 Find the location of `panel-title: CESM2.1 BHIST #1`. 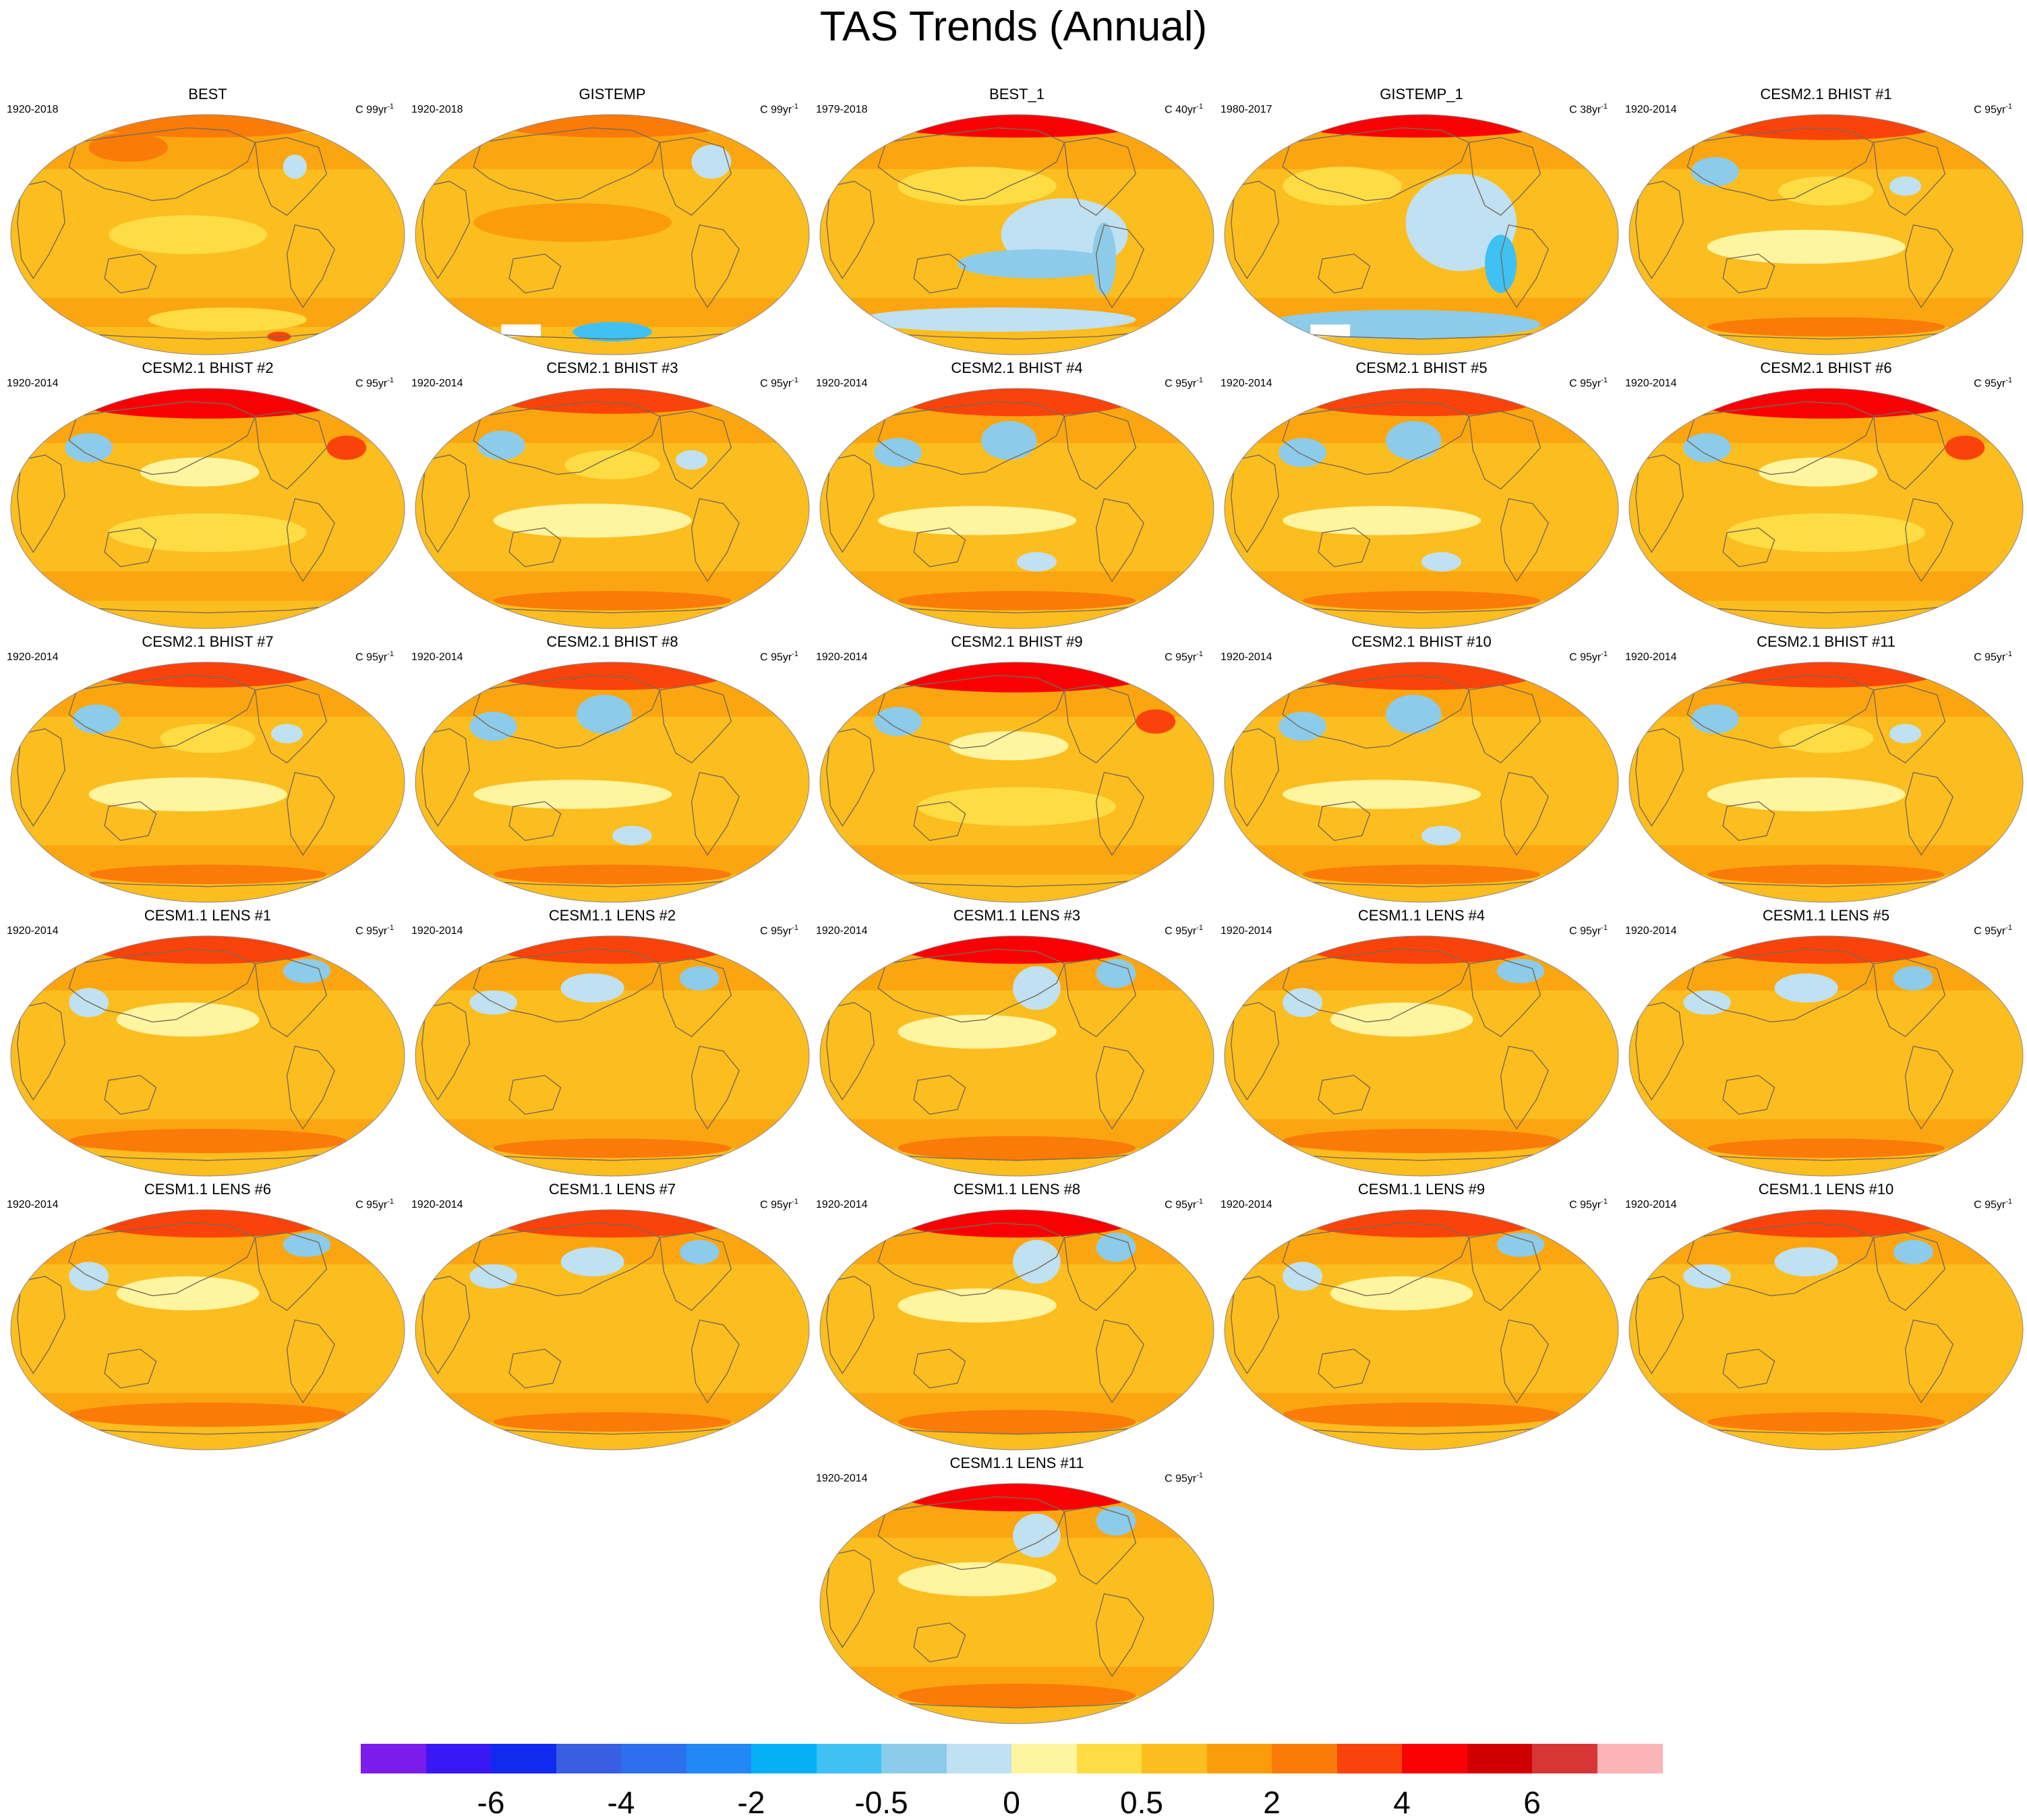

panel-title: CESM2.1 BHIST #1 is located at coordinates (1826, 94).